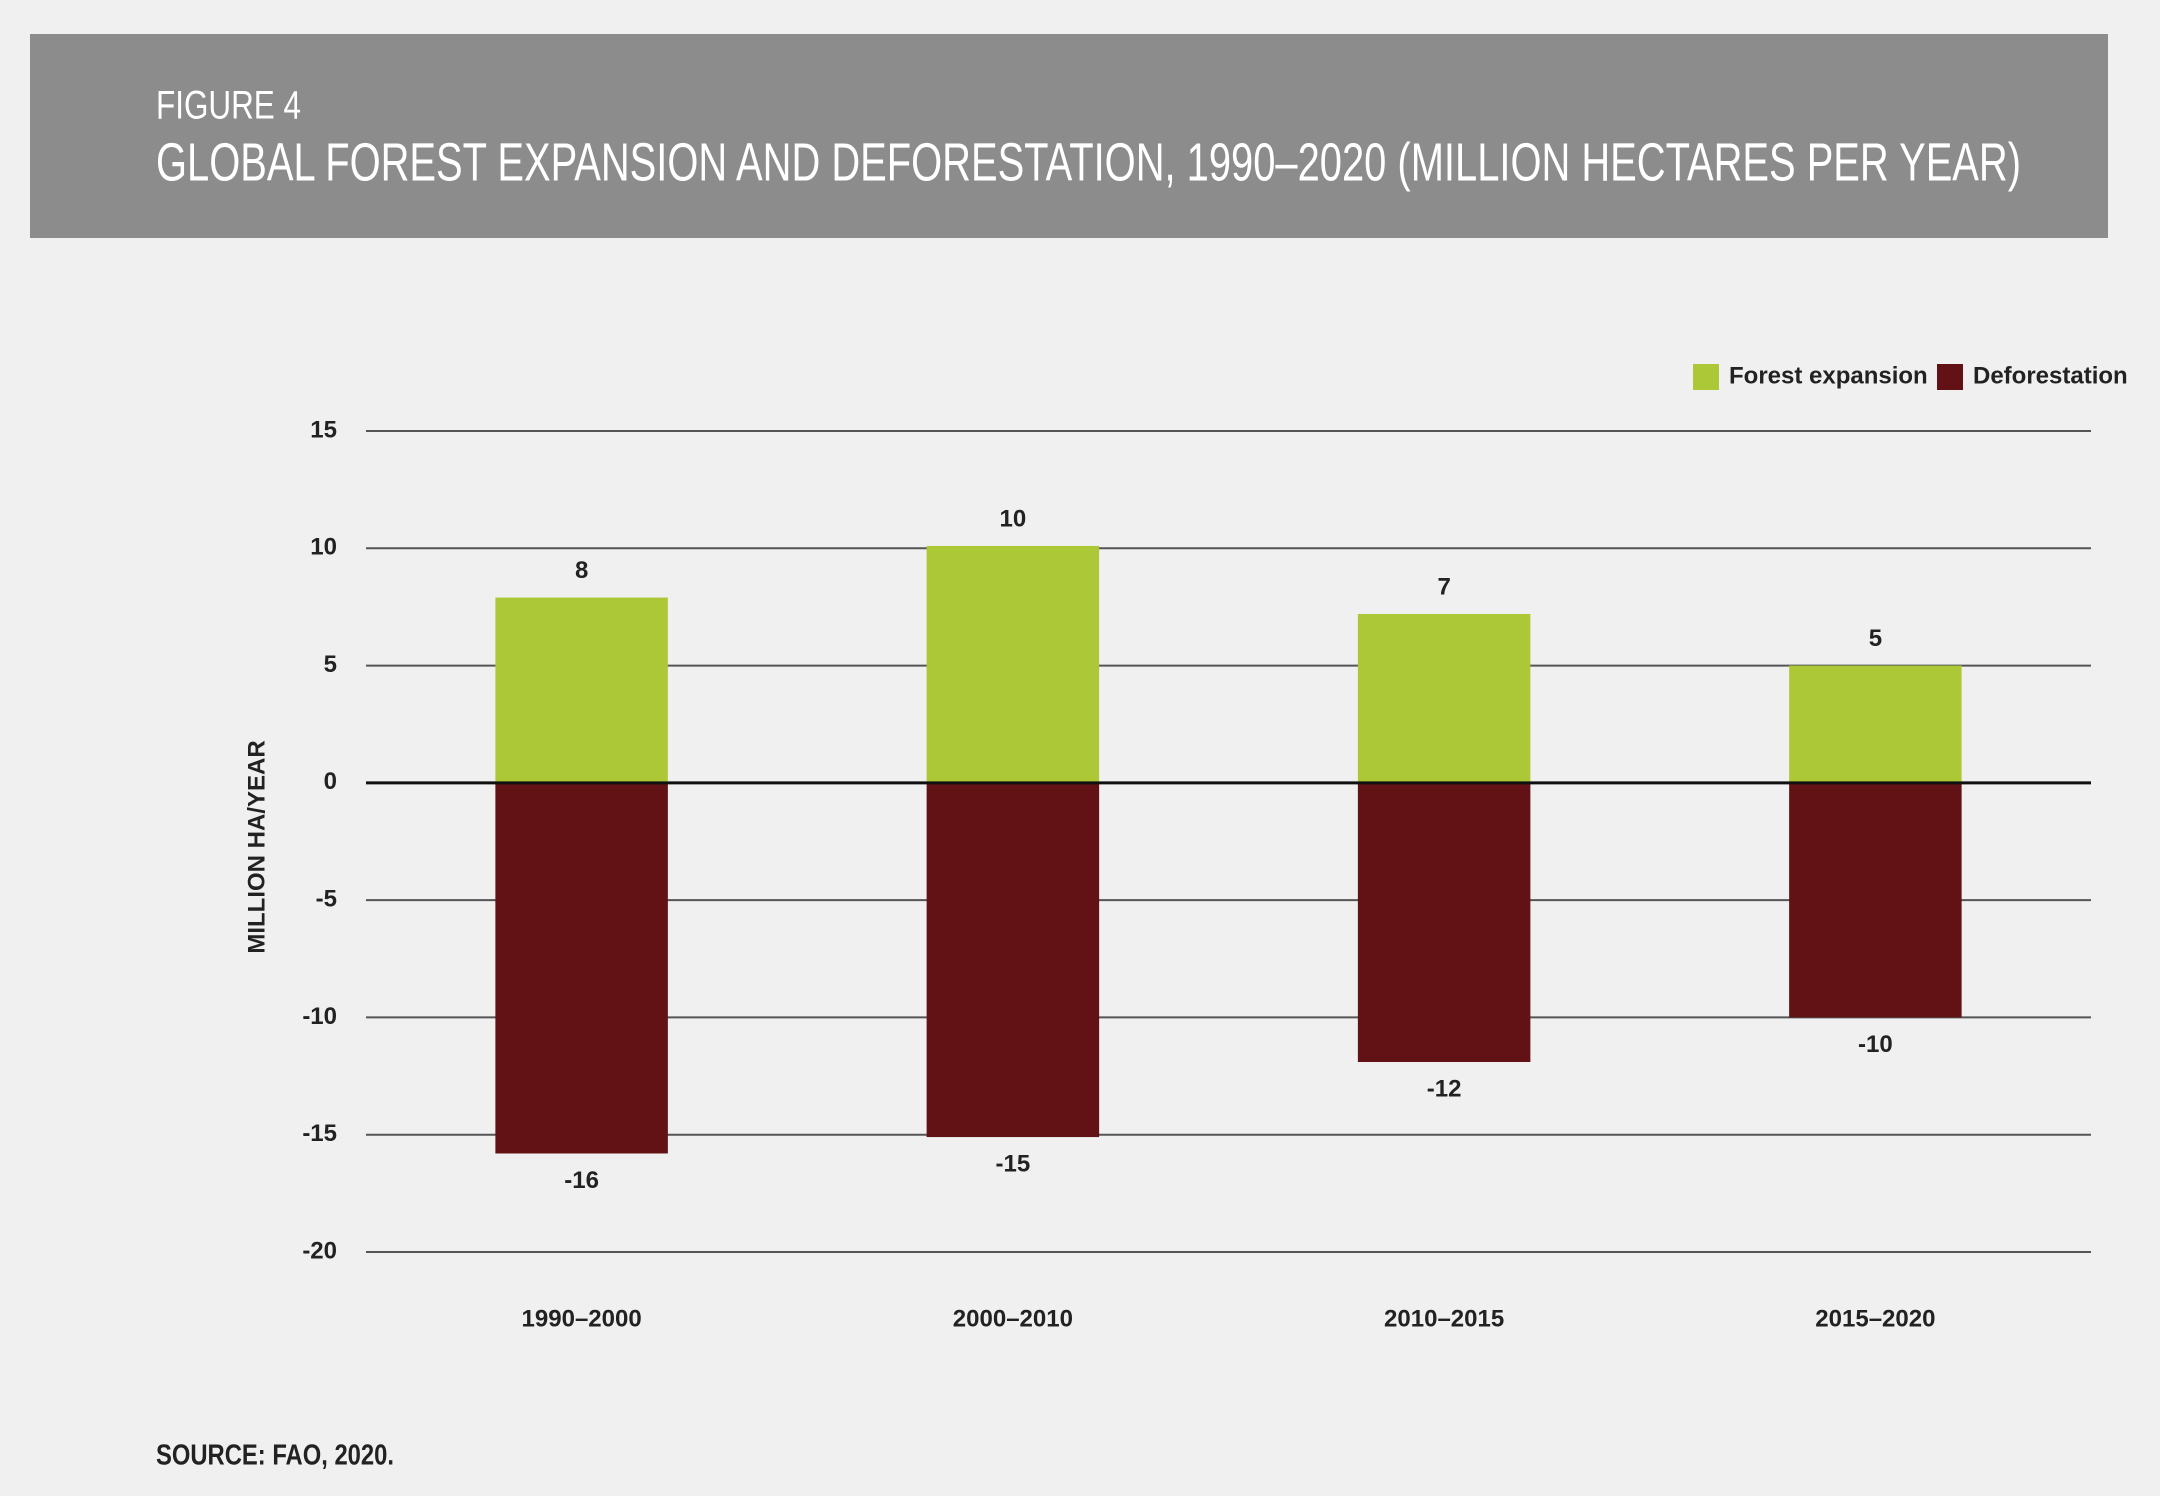 The height and width of the screenshot is (1496, 2160). I want to click on x-tick-label: 2010–2015, so click(1444, 1318).